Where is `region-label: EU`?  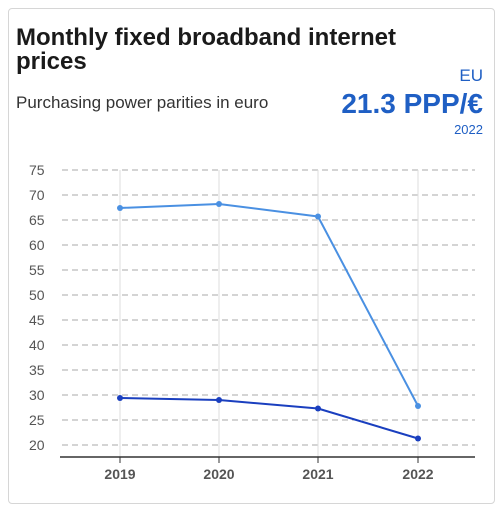
region-label: EU is located at coordinates (471, 75).